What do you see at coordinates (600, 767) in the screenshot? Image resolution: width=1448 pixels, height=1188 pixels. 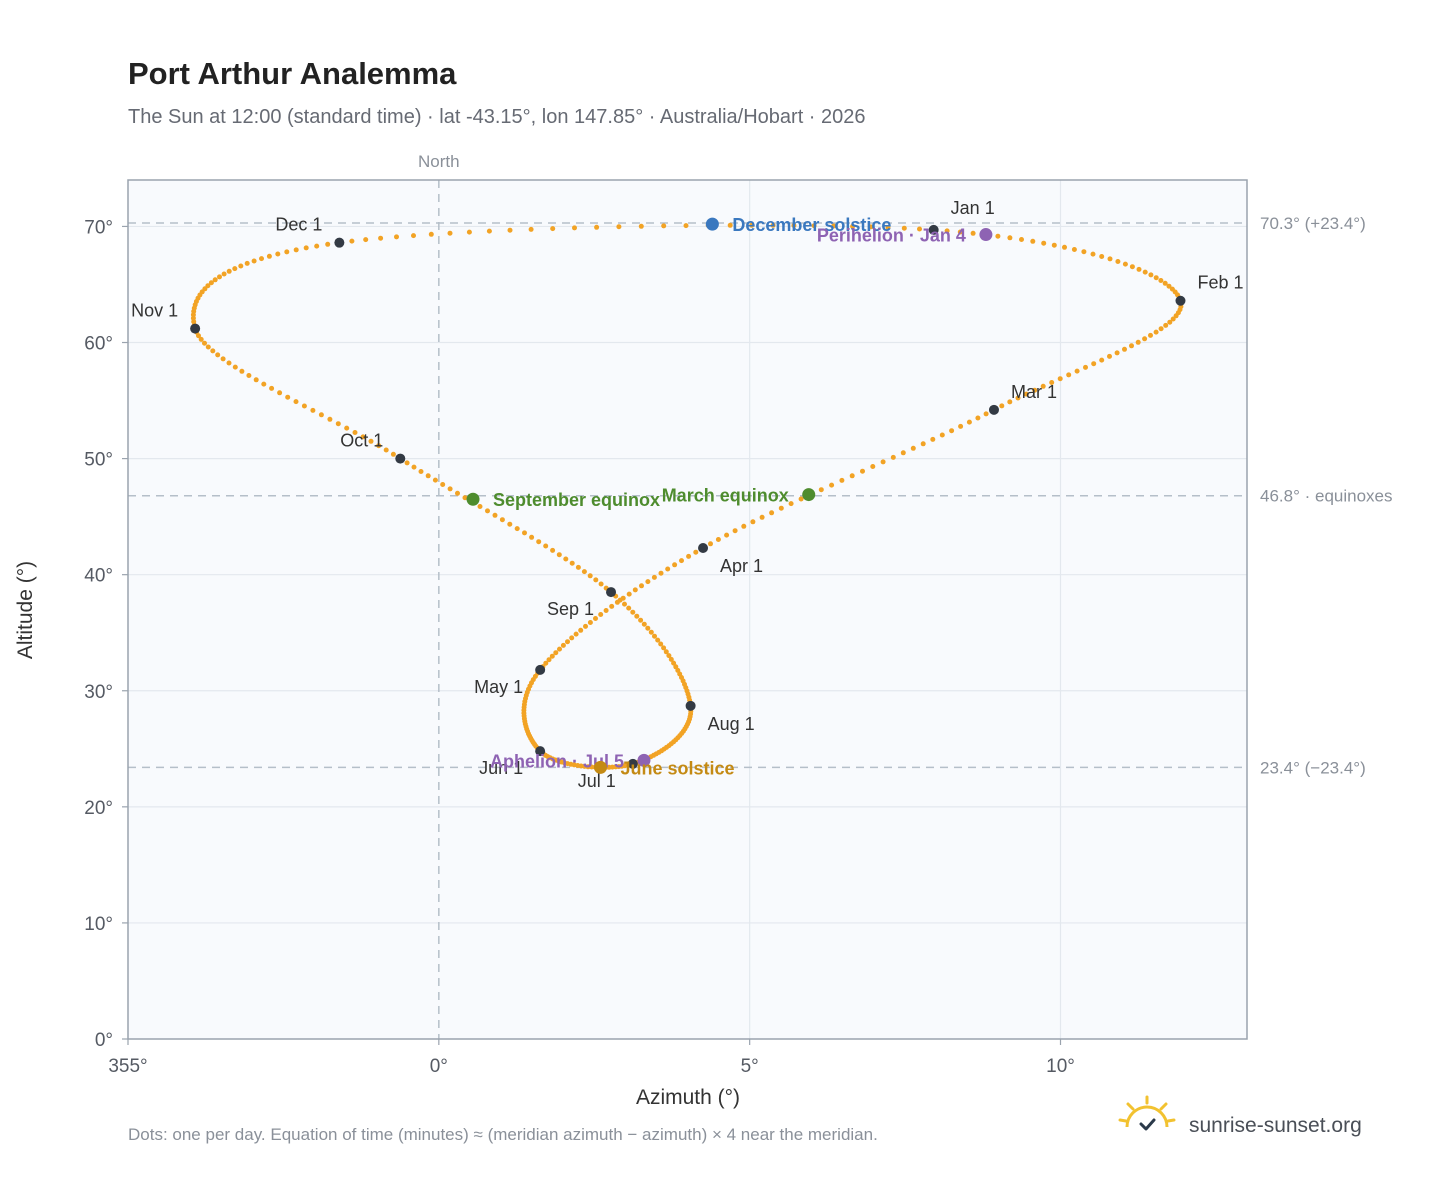 I see `event-marker-june-solstice` at bounding box center [600, 767].